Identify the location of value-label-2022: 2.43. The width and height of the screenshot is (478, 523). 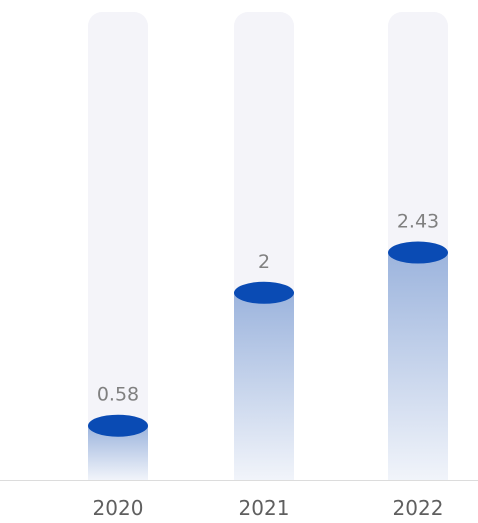
(418, 222).